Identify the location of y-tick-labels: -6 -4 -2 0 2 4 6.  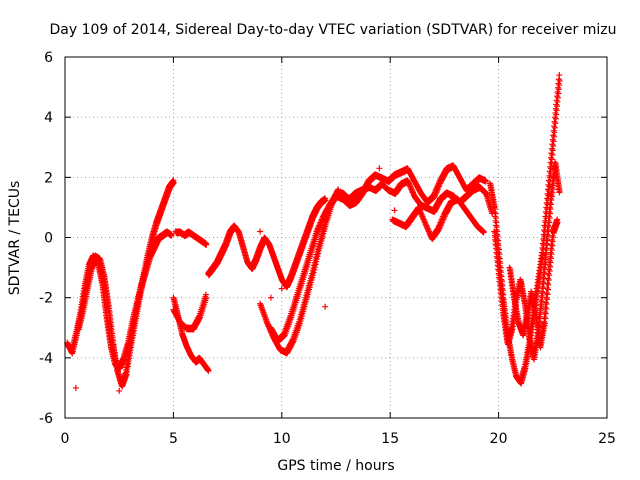
(46, 238).